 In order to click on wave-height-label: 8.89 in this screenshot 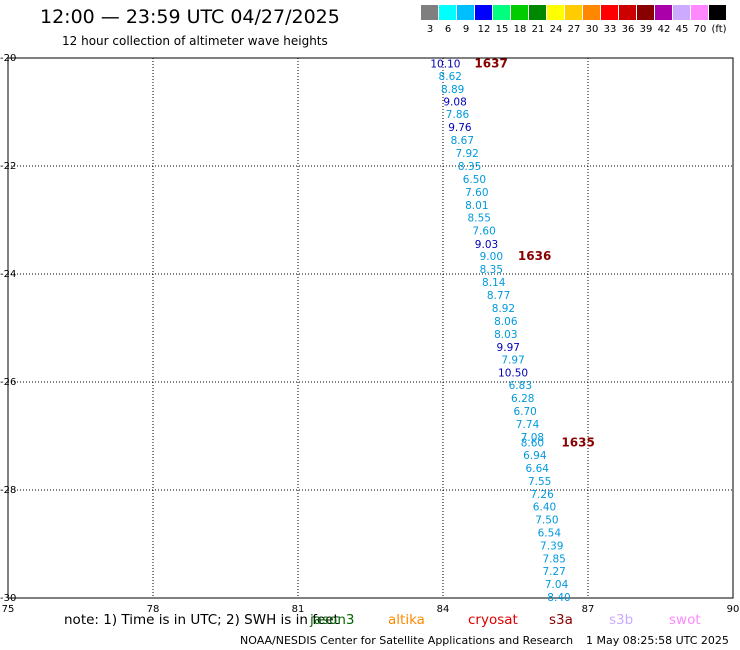, I will do `click(452, 90)`.